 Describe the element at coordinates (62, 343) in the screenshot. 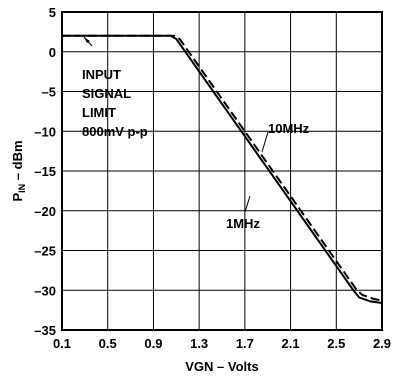

I see `x-tick-label: 0.1` at that location.